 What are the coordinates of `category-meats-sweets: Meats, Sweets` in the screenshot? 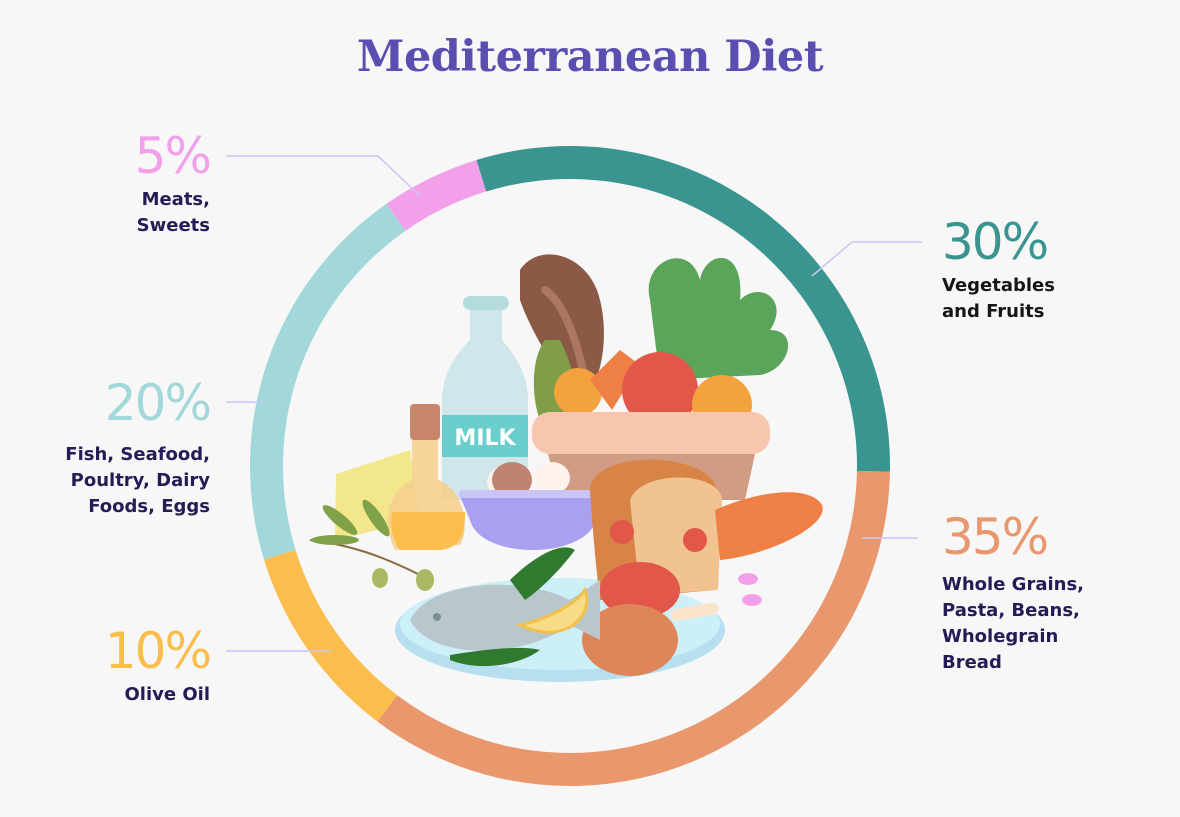 It's located at (173, 212).